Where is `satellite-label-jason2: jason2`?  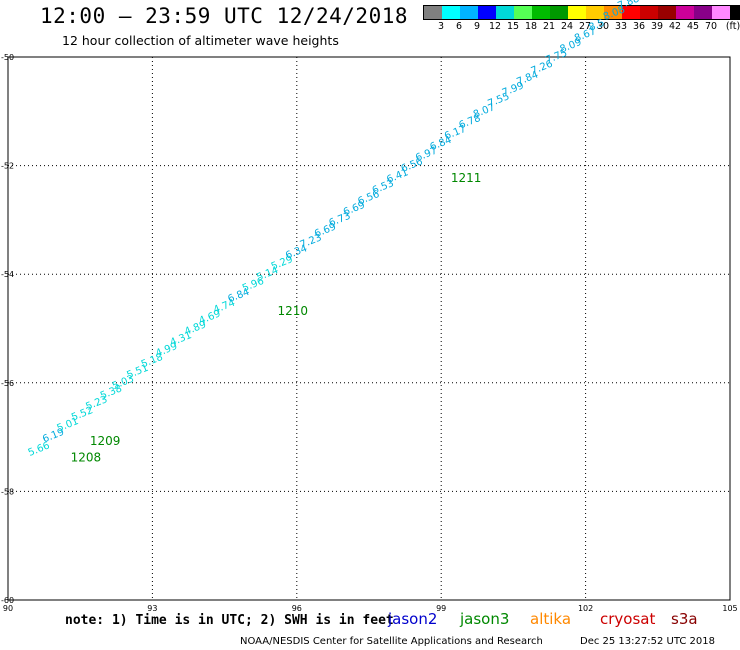 satellite-label-jason2: jason2 is located at coordinates (413, 619).